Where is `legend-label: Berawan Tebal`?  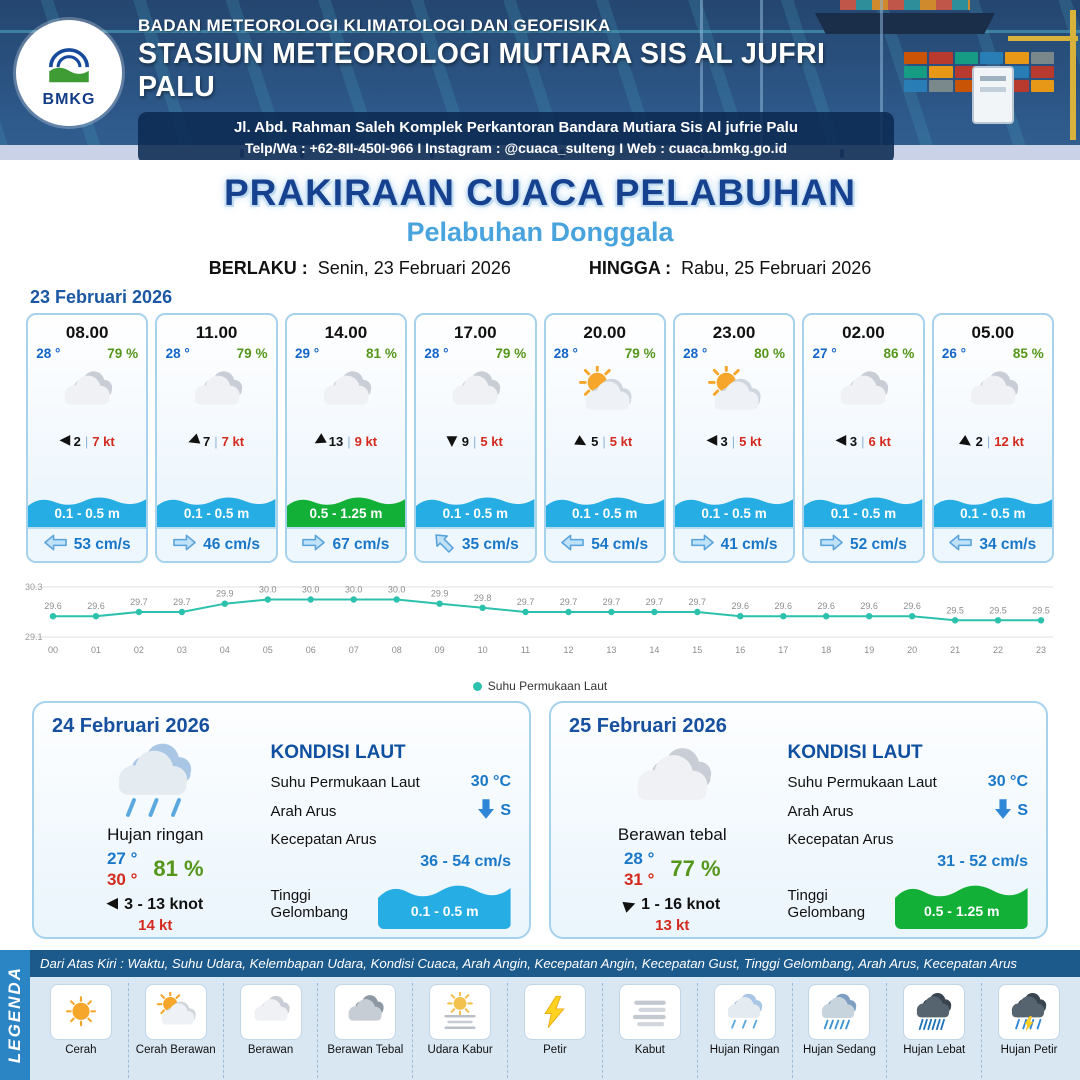 legend-label: Berawan Tebal is located at coordinates (365, 1050).